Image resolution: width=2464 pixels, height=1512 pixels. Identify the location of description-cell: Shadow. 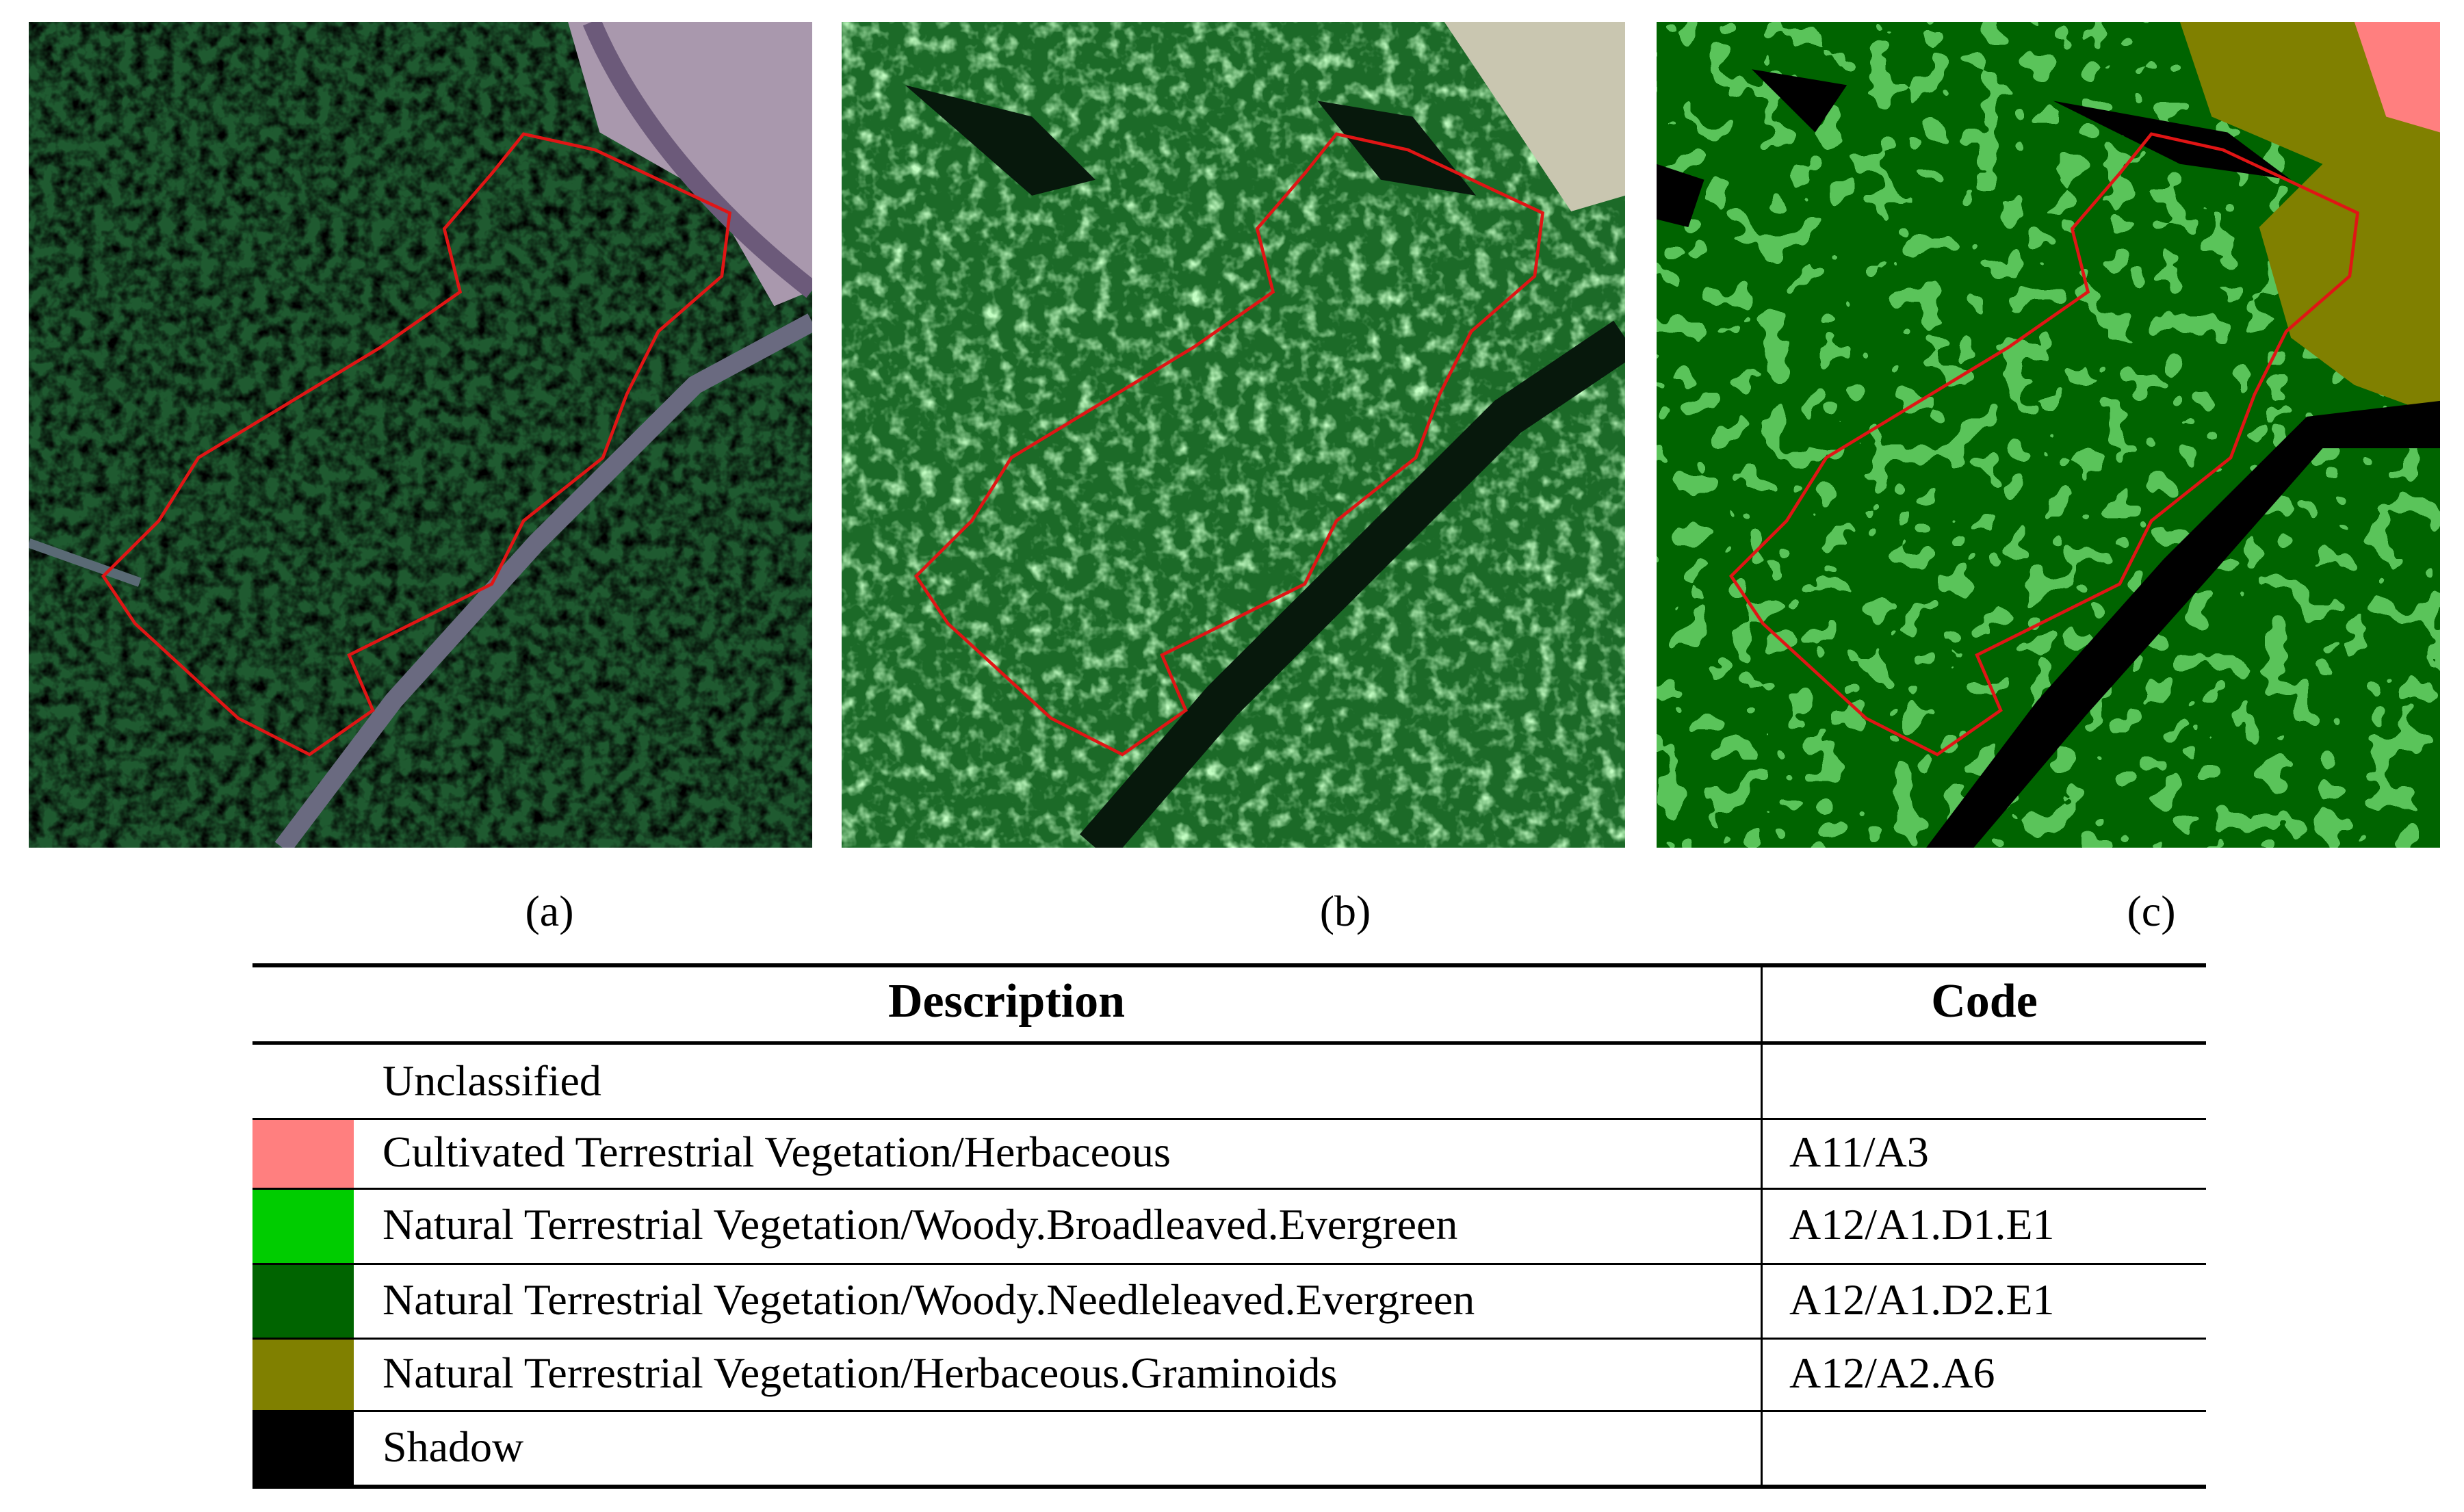
(453, 1446).